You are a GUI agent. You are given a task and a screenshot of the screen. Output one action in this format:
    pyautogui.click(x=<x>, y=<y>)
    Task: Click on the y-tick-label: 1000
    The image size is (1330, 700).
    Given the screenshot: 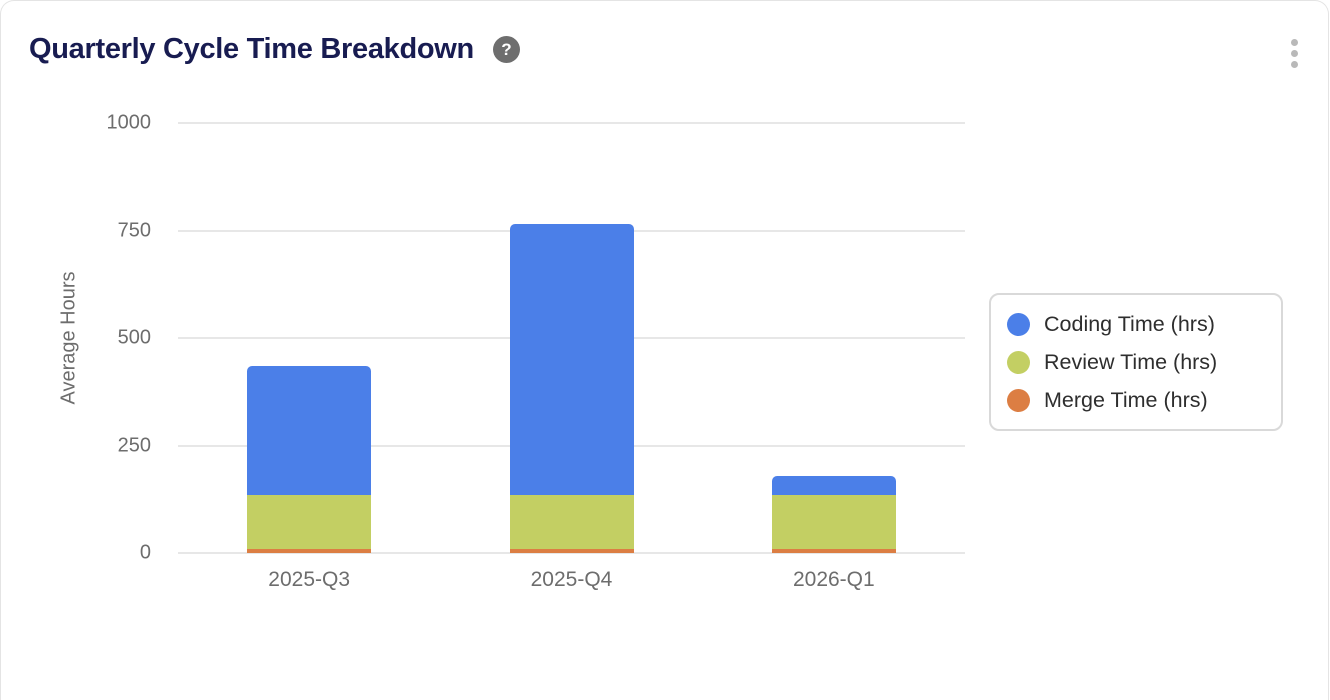 What is the action you would take?
    pyautogui.click(x=129, y=122)
    